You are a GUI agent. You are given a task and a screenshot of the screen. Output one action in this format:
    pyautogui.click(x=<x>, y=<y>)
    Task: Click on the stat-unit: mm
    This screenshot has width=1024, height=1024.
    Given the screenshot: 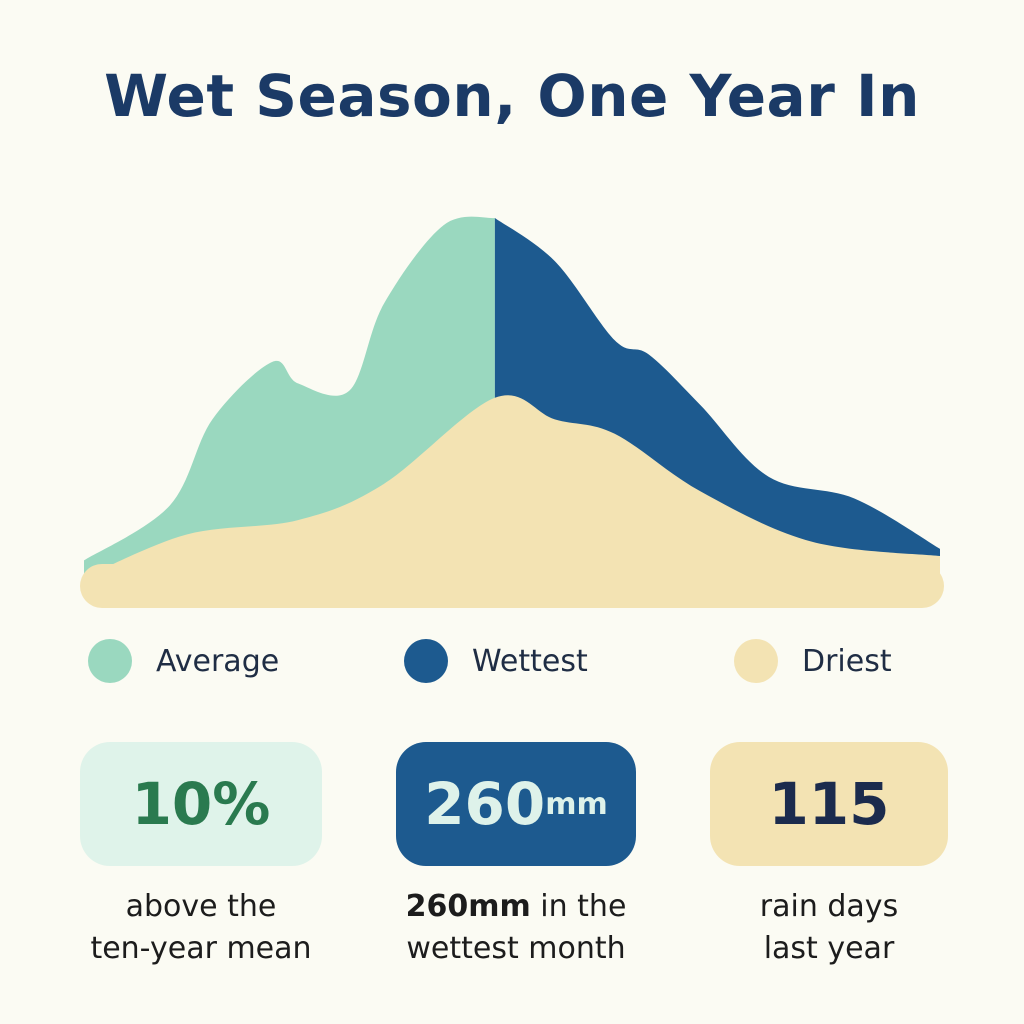 What is the action you would take?
    pyautogui.click(x=576, y=804)
    